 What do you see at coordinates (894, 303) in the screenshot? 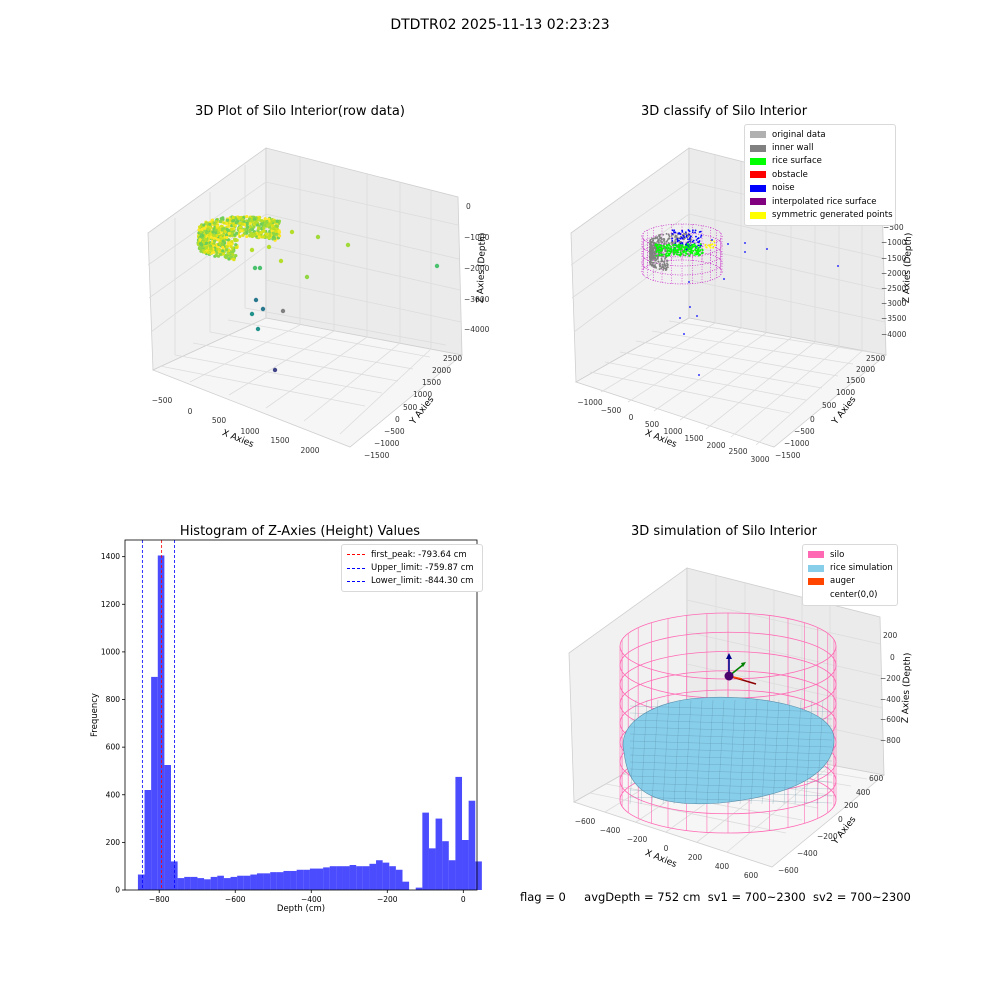
I see `p2-ztick: −3000` at bounding box center [894, 303].